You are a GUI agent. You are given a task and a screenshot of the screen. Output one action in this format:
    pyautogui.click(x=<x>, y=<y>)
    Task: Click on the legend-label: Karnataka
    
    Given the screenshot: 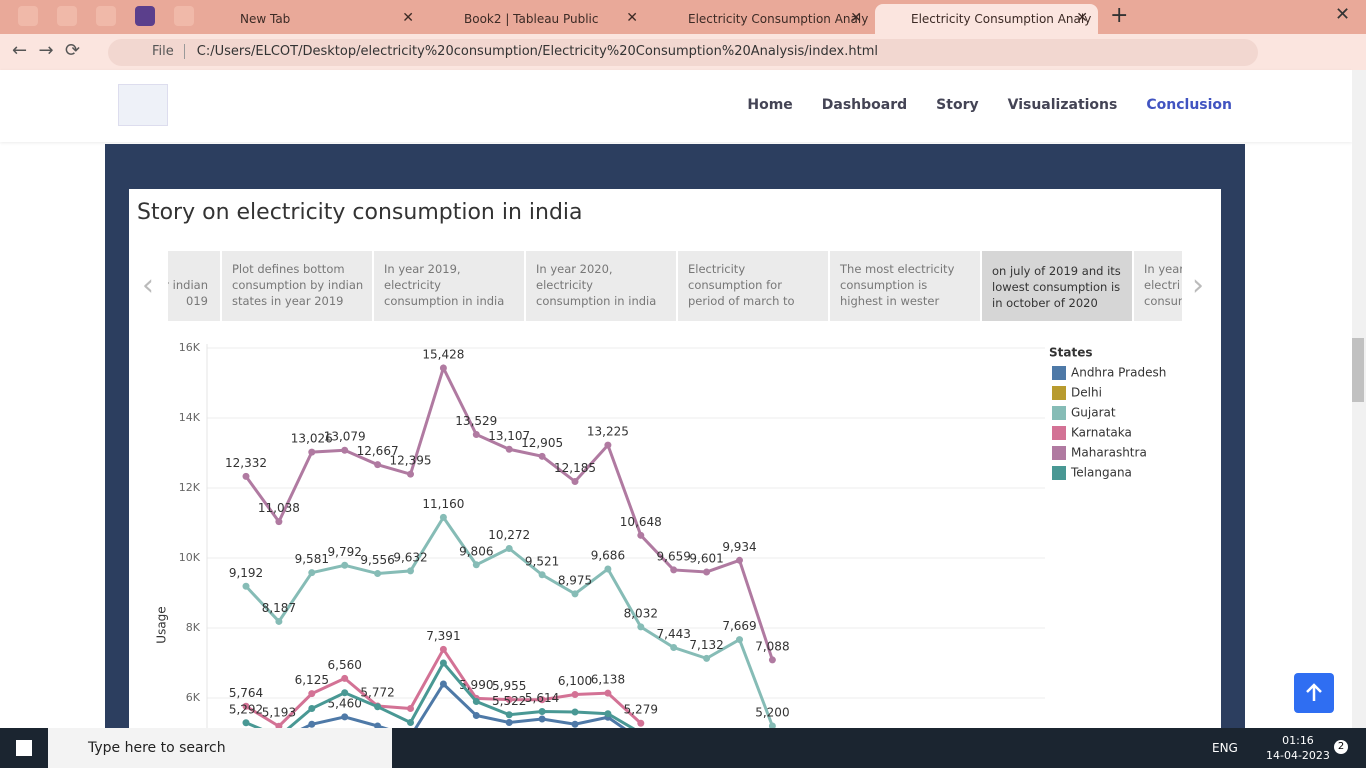 What is the action you would take?
    pyautogui.click(x=1101, y=433)
    